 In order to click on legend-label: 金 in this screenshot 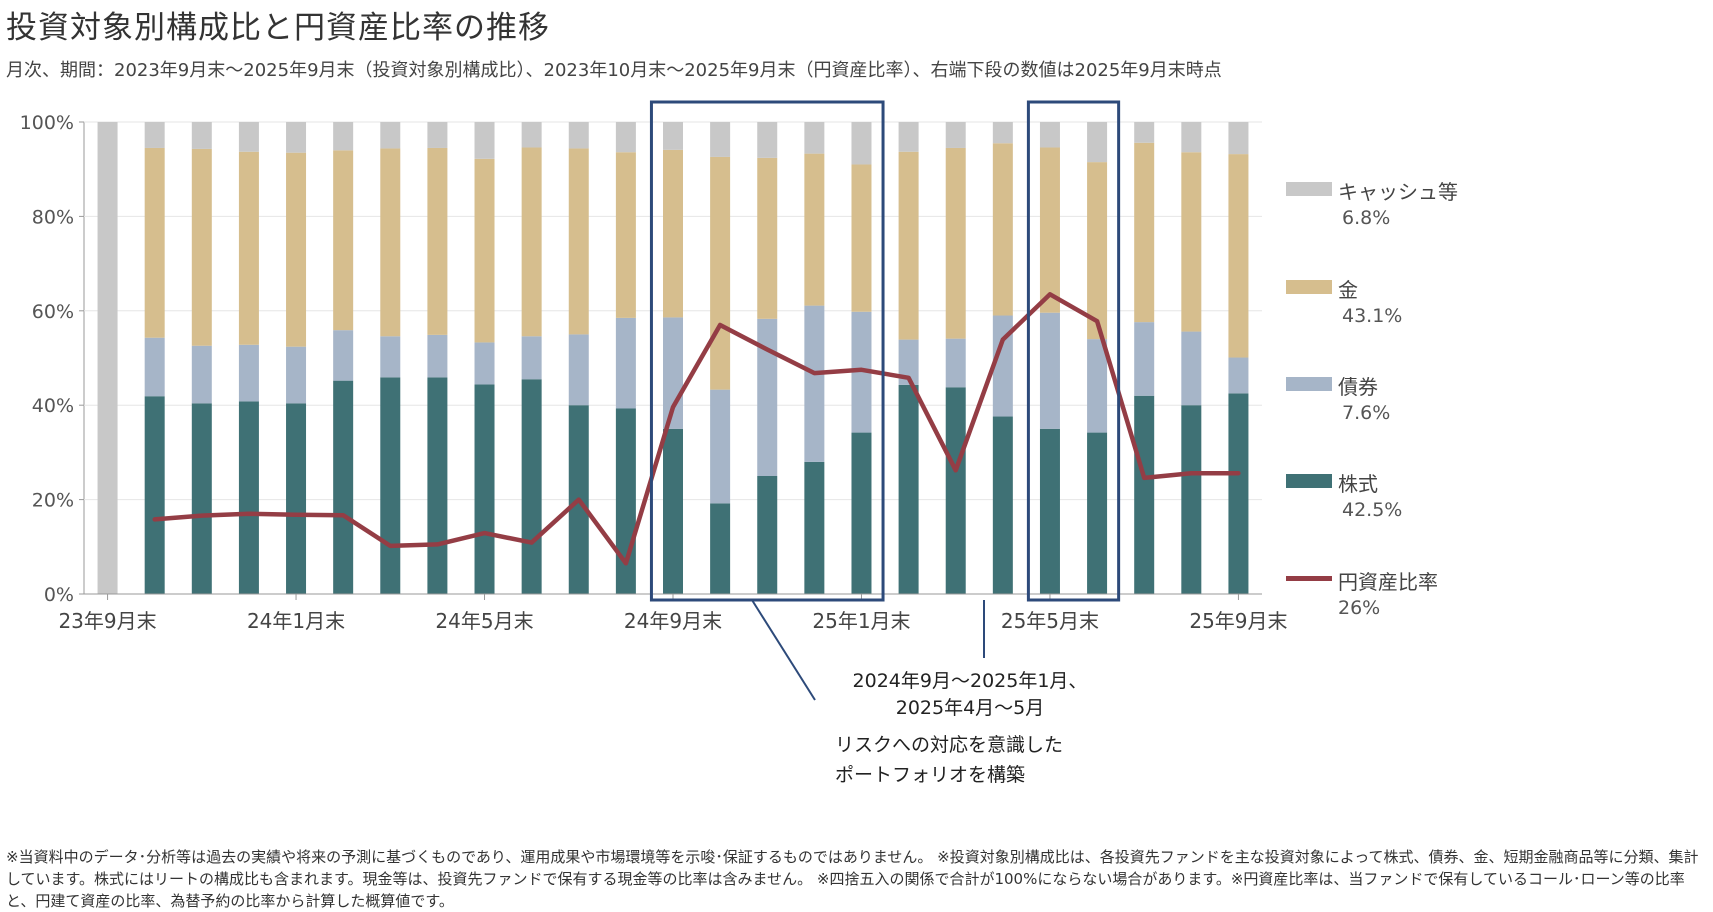, I will do `click(1348, 290)`.